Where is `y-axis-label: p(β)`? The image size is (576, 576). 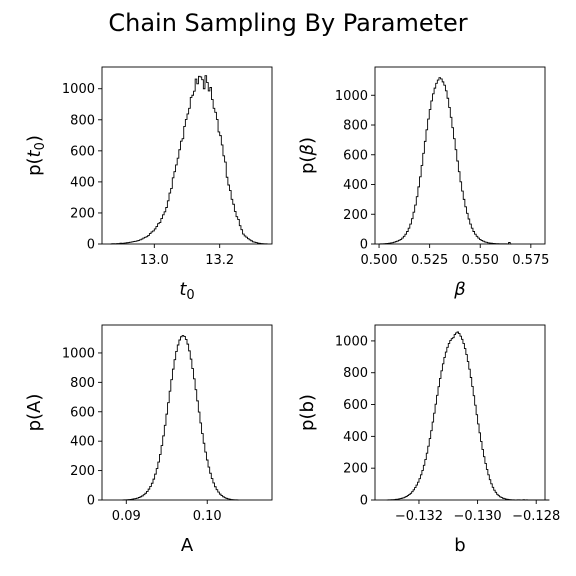
y-axis-label: p(β) is located at coordinates (307, 155).